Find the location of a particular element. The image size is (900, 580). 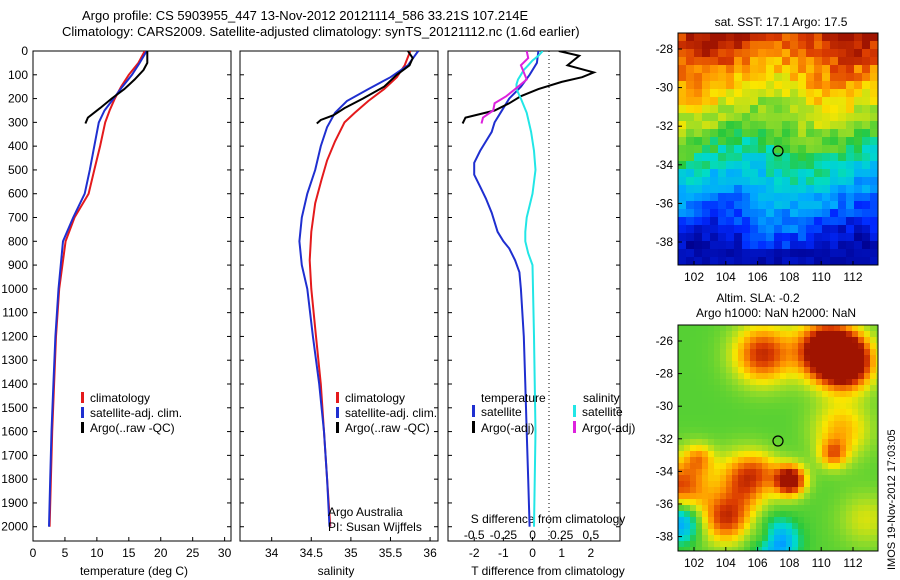

legend-label: satellite-adj. clim. is located at coordinates (136, 413).